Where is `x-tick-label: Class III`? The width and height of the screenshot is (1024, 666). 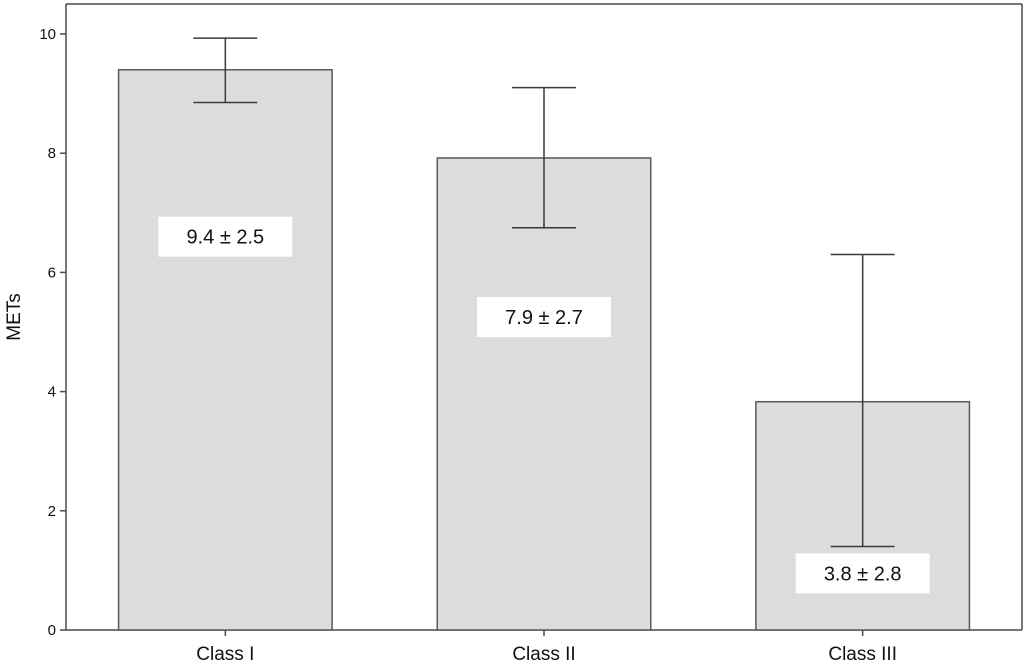 x-tick-label: Class III is located at coordinates (862, 654).